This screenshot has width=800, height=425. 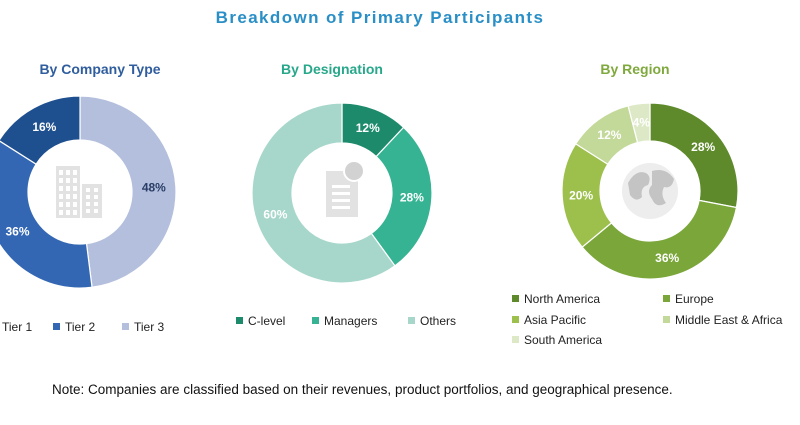 What do you see at coordinates (80, 327) in the screenshot?
I see `legend-label: Tier 2` at bounding box center [80, 327].